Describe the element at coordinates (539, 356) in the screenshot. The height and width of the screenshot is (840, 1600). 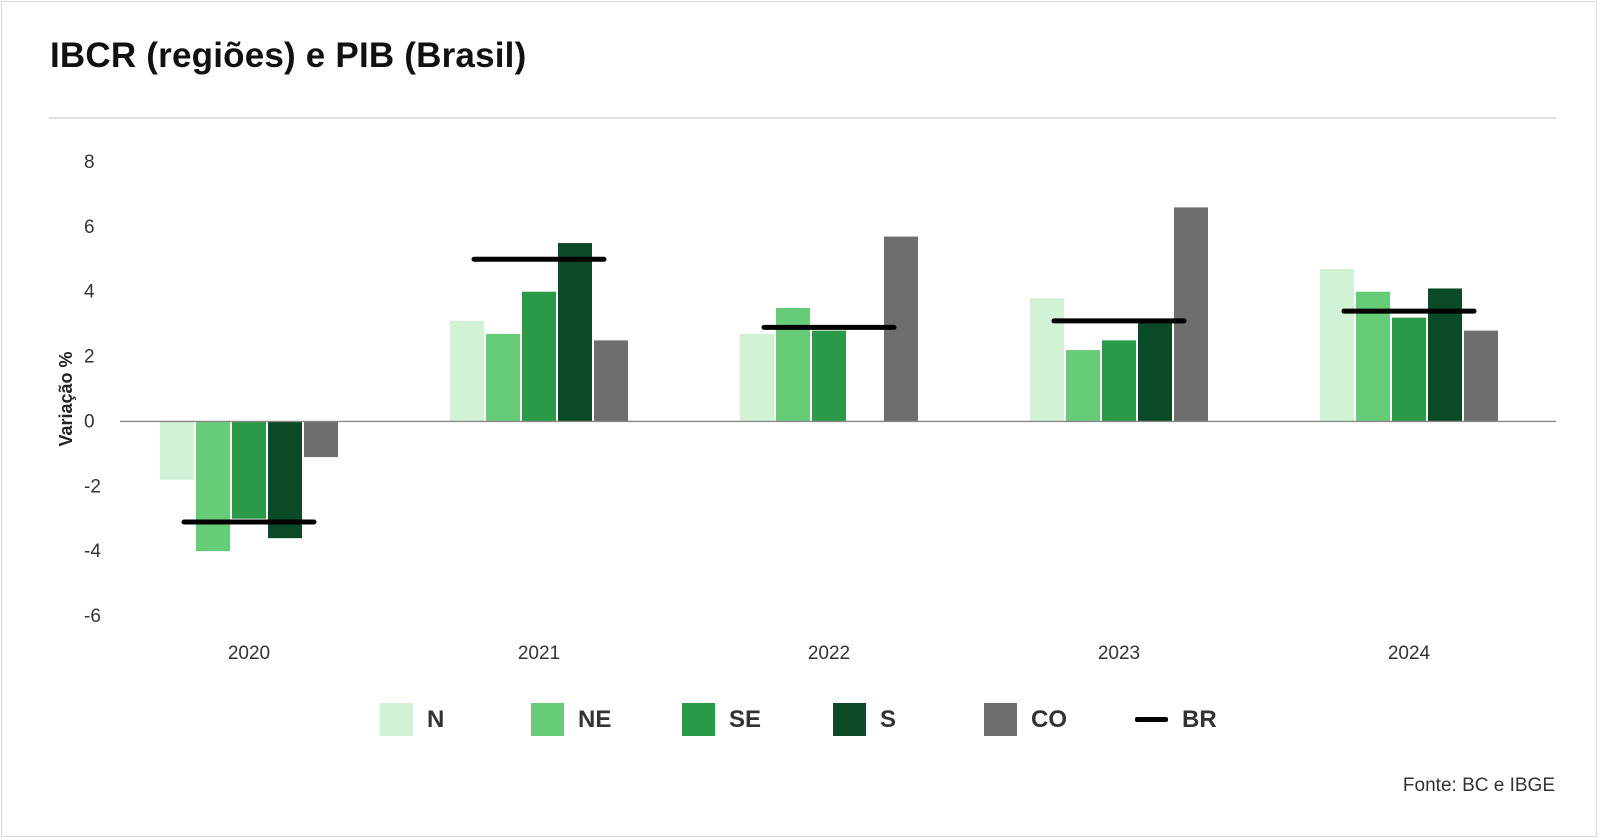
I see `bar-se-2021` at that location.